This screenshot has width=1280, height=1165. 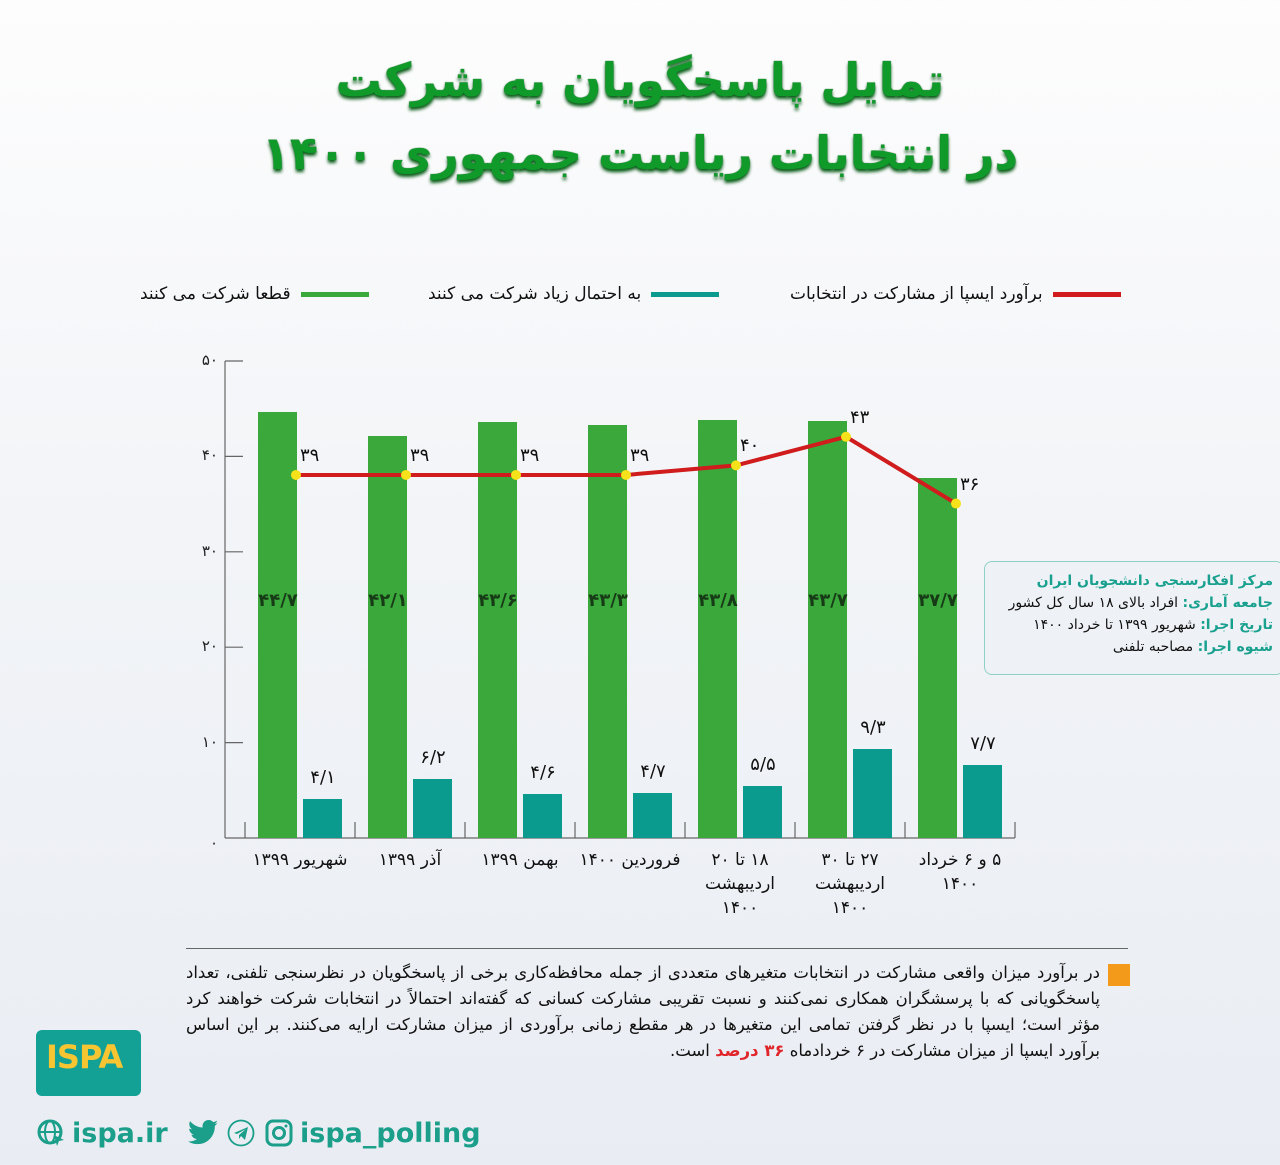 I want to click on population-value: افراد بالای ۱۸ سال کل کشور, so click(x=1093, y=603).